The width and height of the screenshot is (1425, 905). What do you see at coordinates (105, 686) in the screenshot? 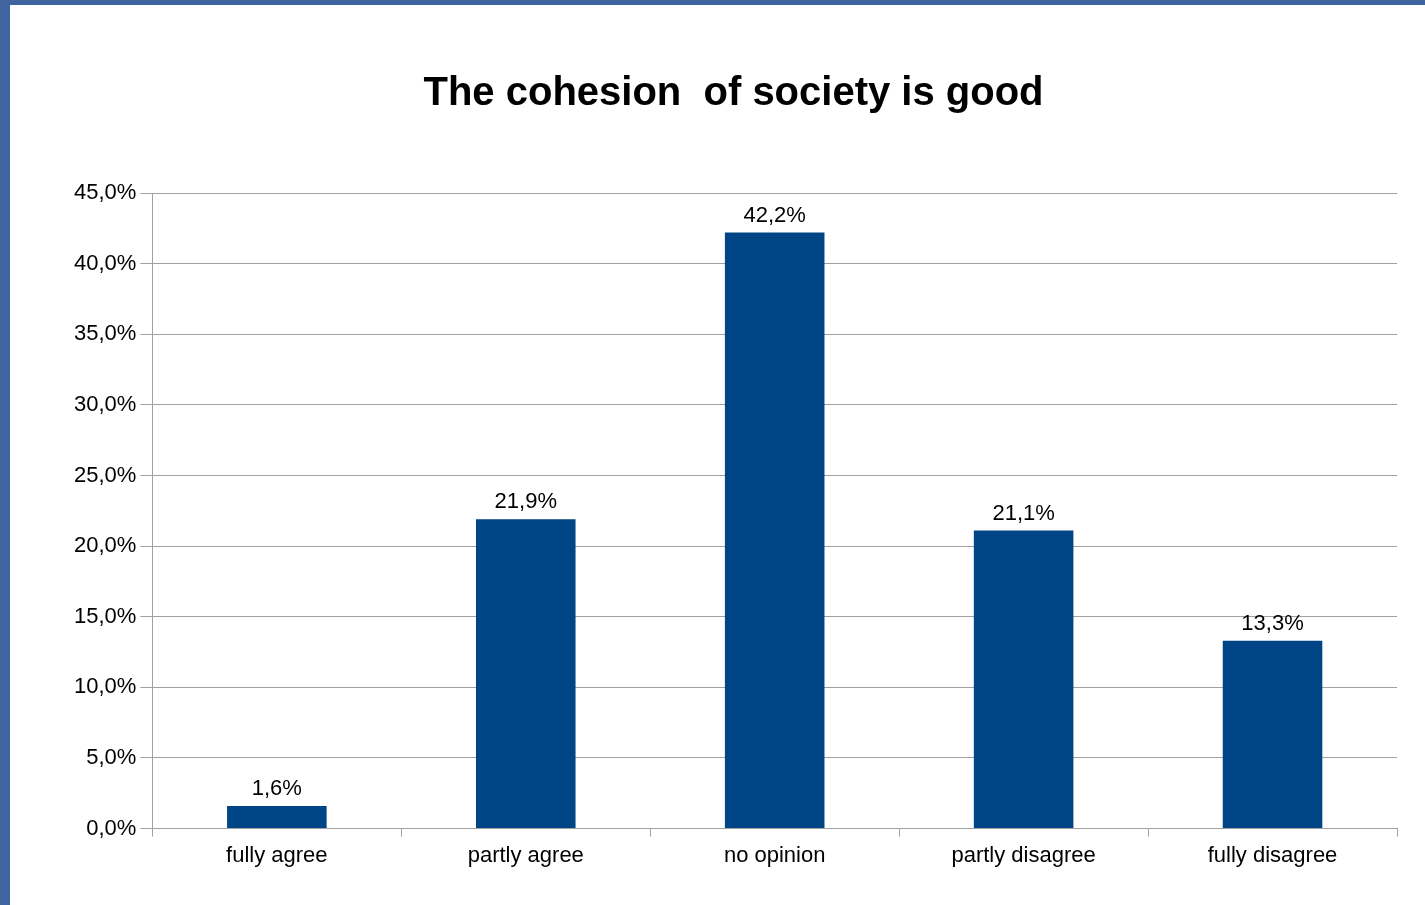
I see `y-tick-label: 10,0%` at bounding box center [105, 686].